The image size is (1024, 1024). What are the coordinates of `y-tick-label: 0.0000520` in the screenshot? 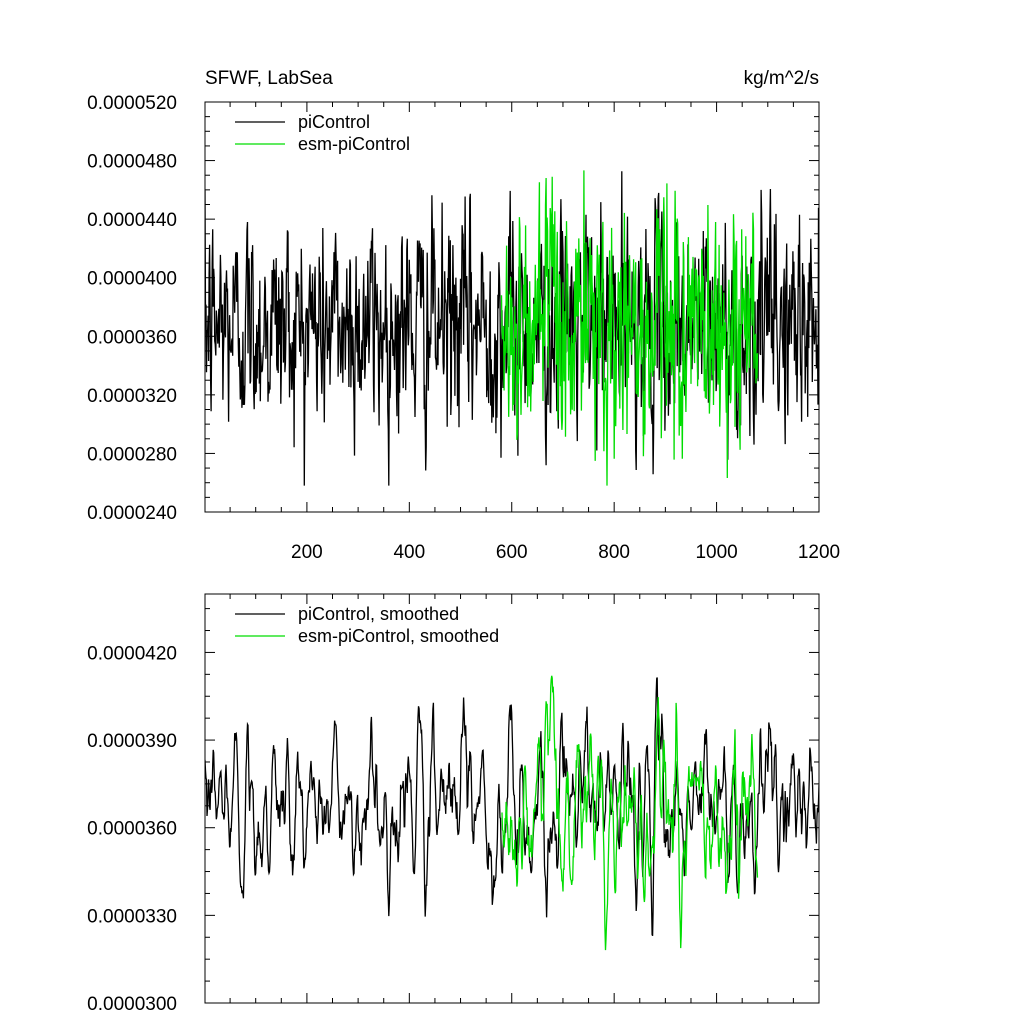 It's located at (132, 103).